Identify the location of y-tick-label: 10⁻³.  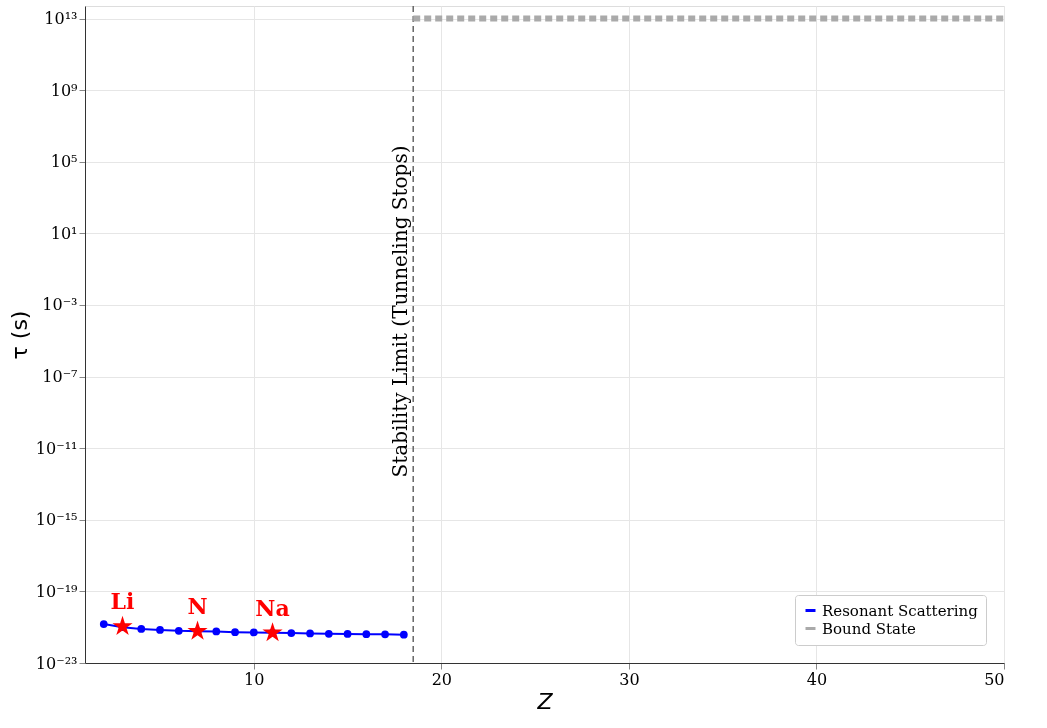
(60, 305).